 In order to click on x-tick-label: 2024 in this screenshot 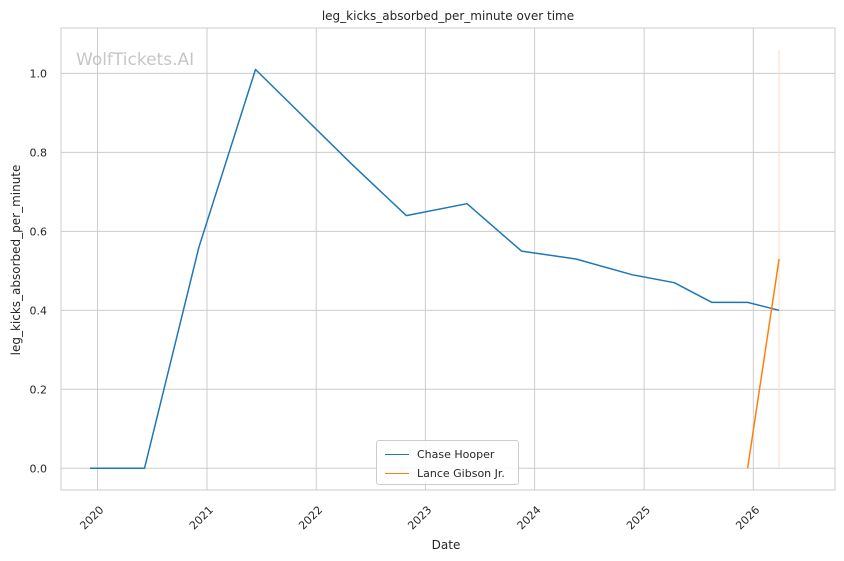, I will do `click(529, 517)`.